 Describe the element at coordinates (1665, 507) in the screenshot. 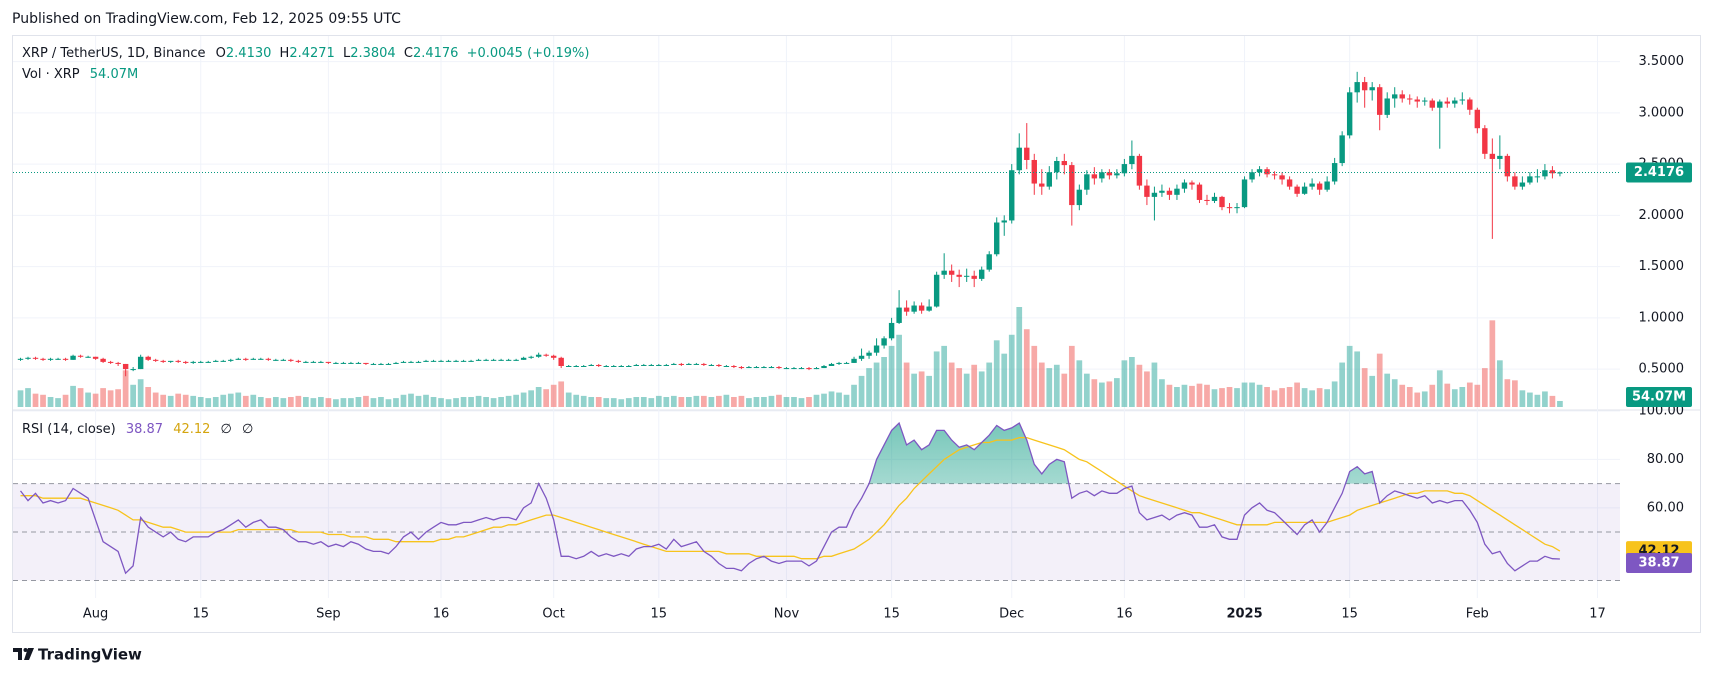

I see `rsi-tick-label: 60.00` at that location.